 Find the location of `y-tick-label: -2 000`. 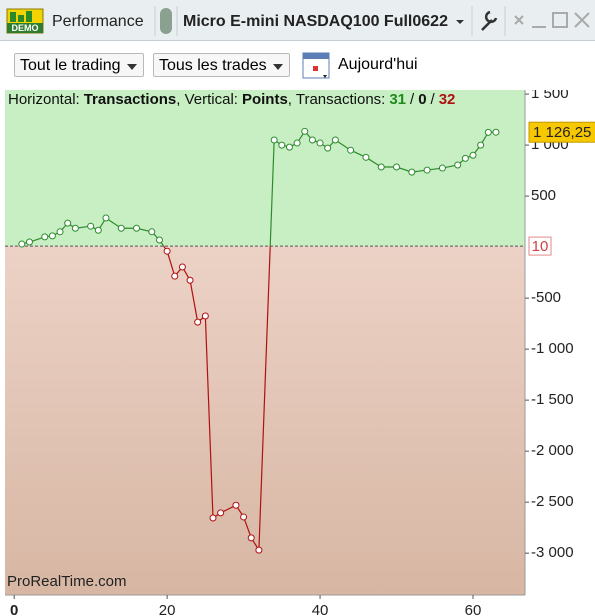

y-tick-label: -2 000 is located at coordinates (552, 450).